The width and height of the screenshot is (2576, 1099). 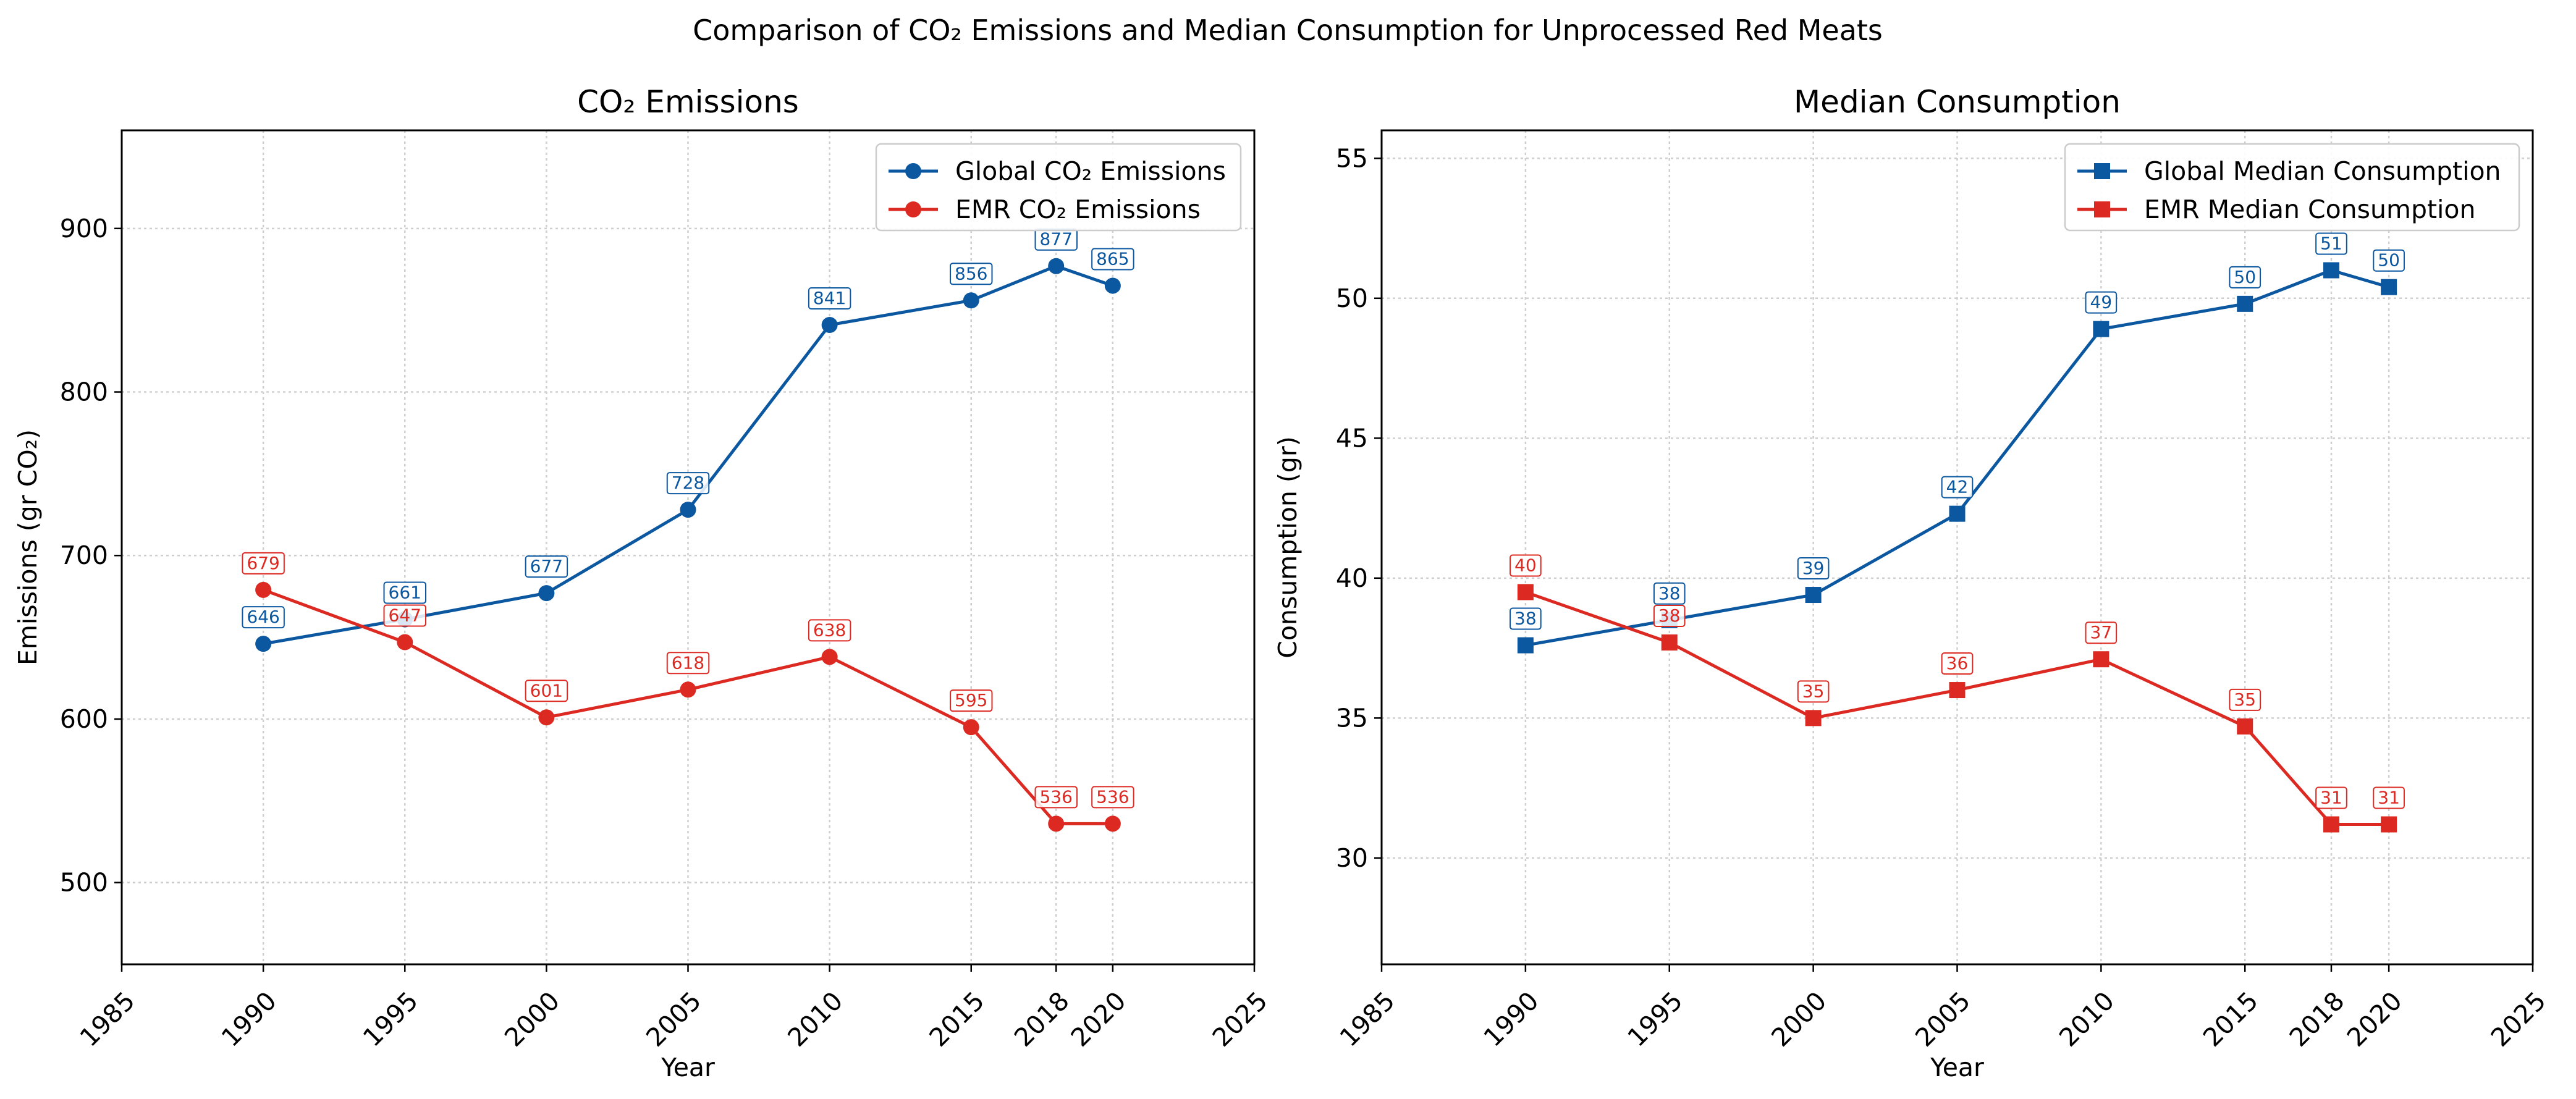 I want to click on data-label-text: 638, so click(x=829, y=630).